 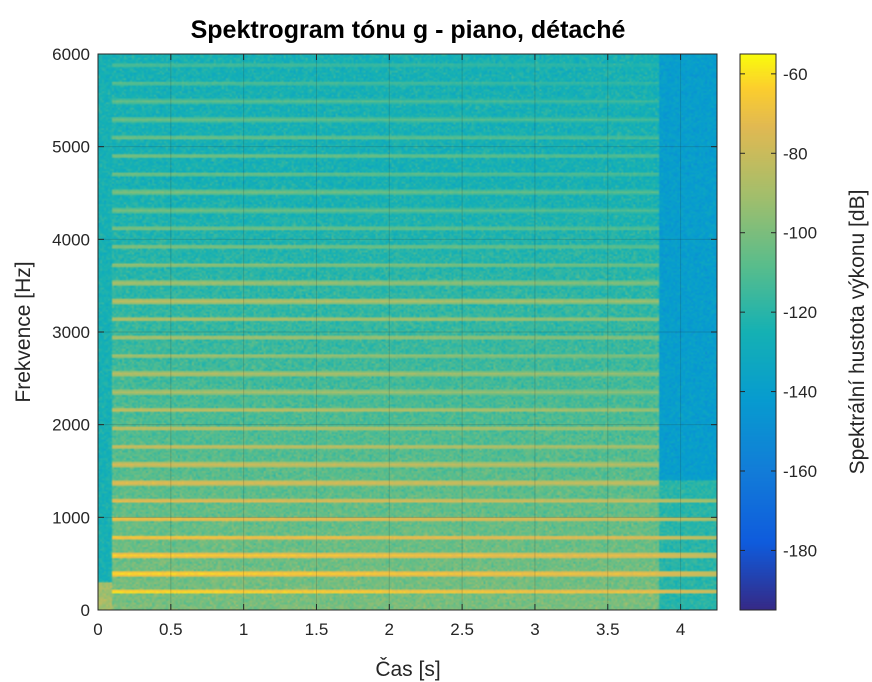 What do you see at coordinates (778, 312) in the screenshot?
I see `colorbar-ticks: -60 -80 -100 -120 -140 -160 -180` at bounding box center [778, 312].